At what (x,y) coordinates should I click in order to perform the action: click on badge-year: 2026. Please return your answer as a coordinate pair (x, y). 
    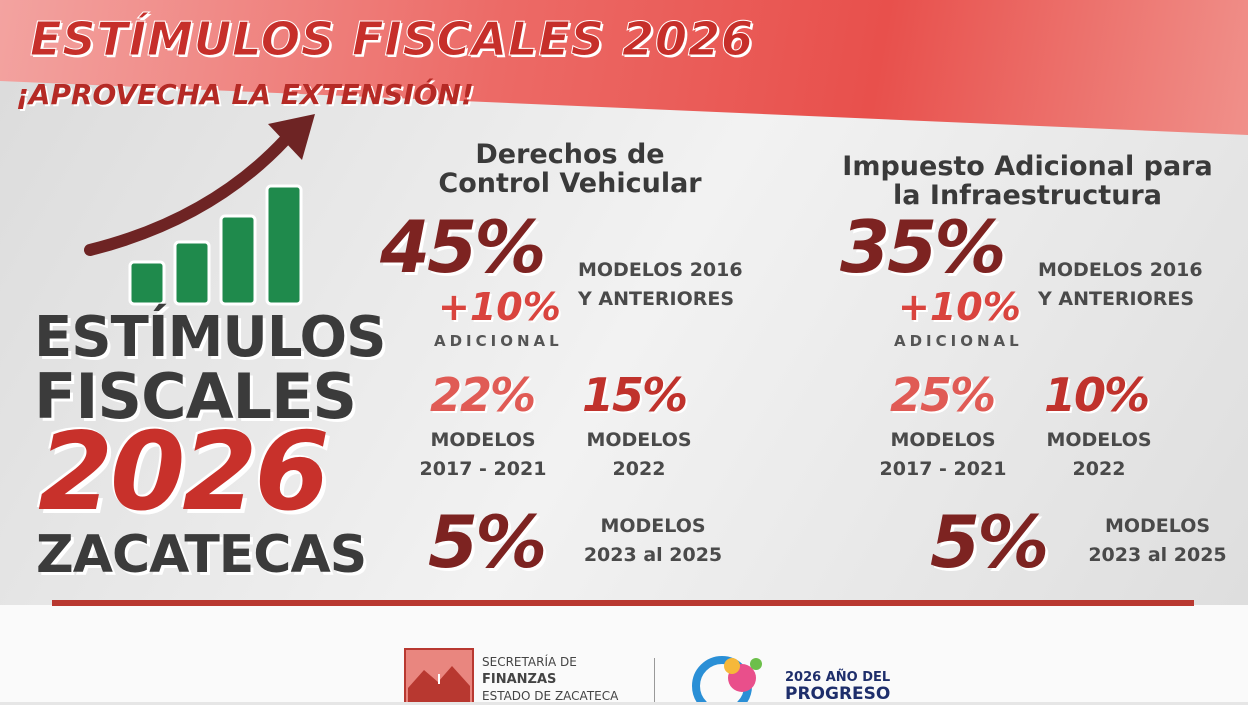
    Looking at the image, I should click on (184, 472).